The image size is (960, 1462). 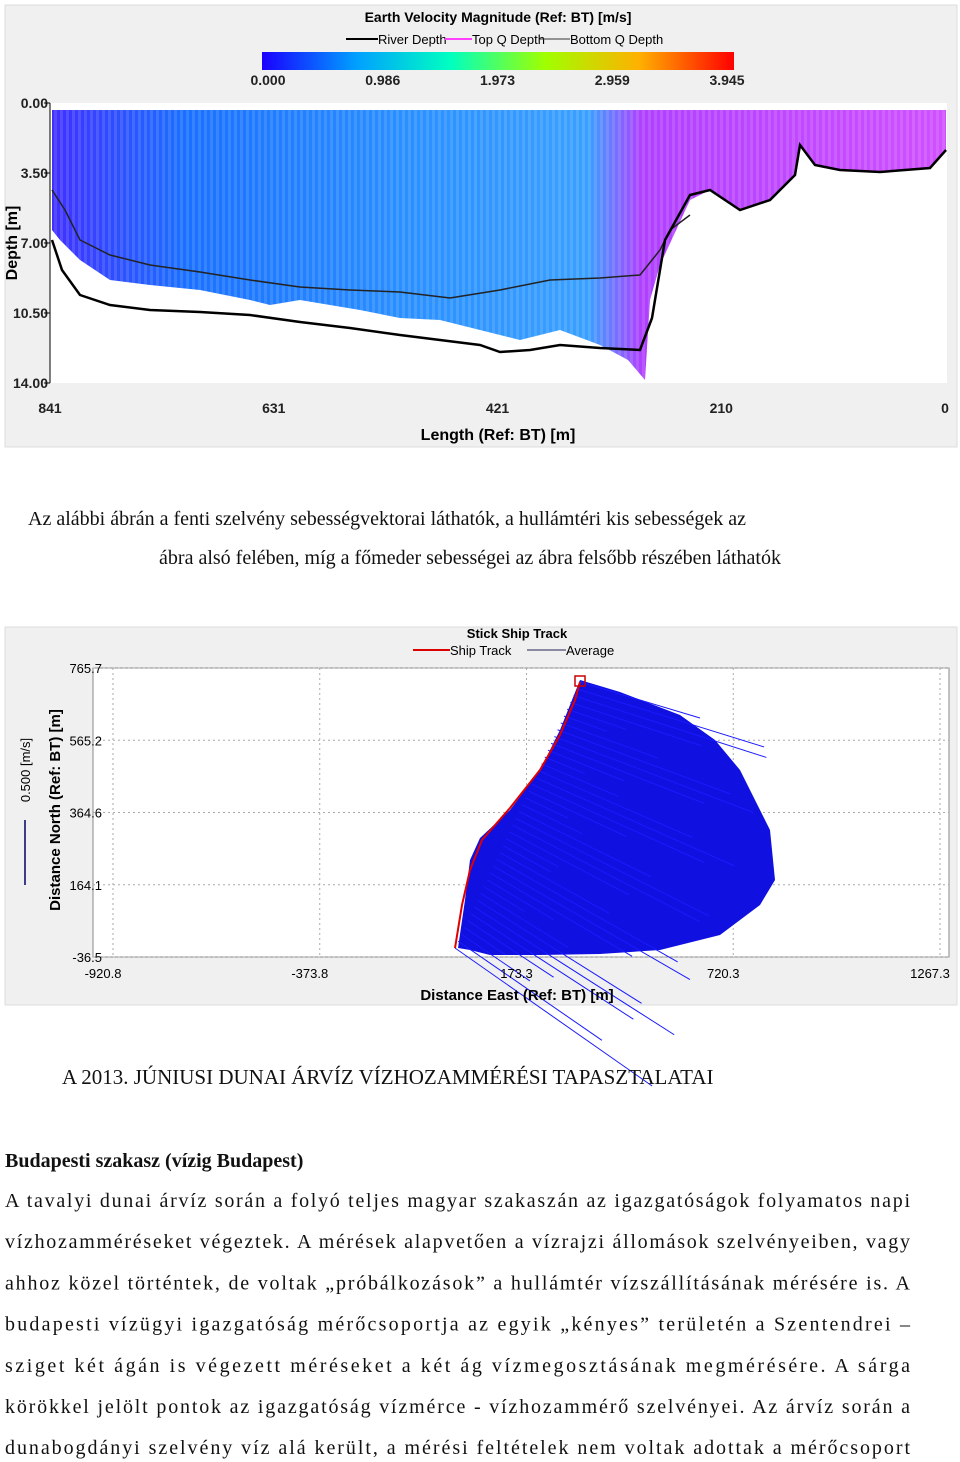 What do you see at coordinates (34, 173) in the screenshot?
I see `y-tick-label: 3.50` at bounding box center [34, 173].